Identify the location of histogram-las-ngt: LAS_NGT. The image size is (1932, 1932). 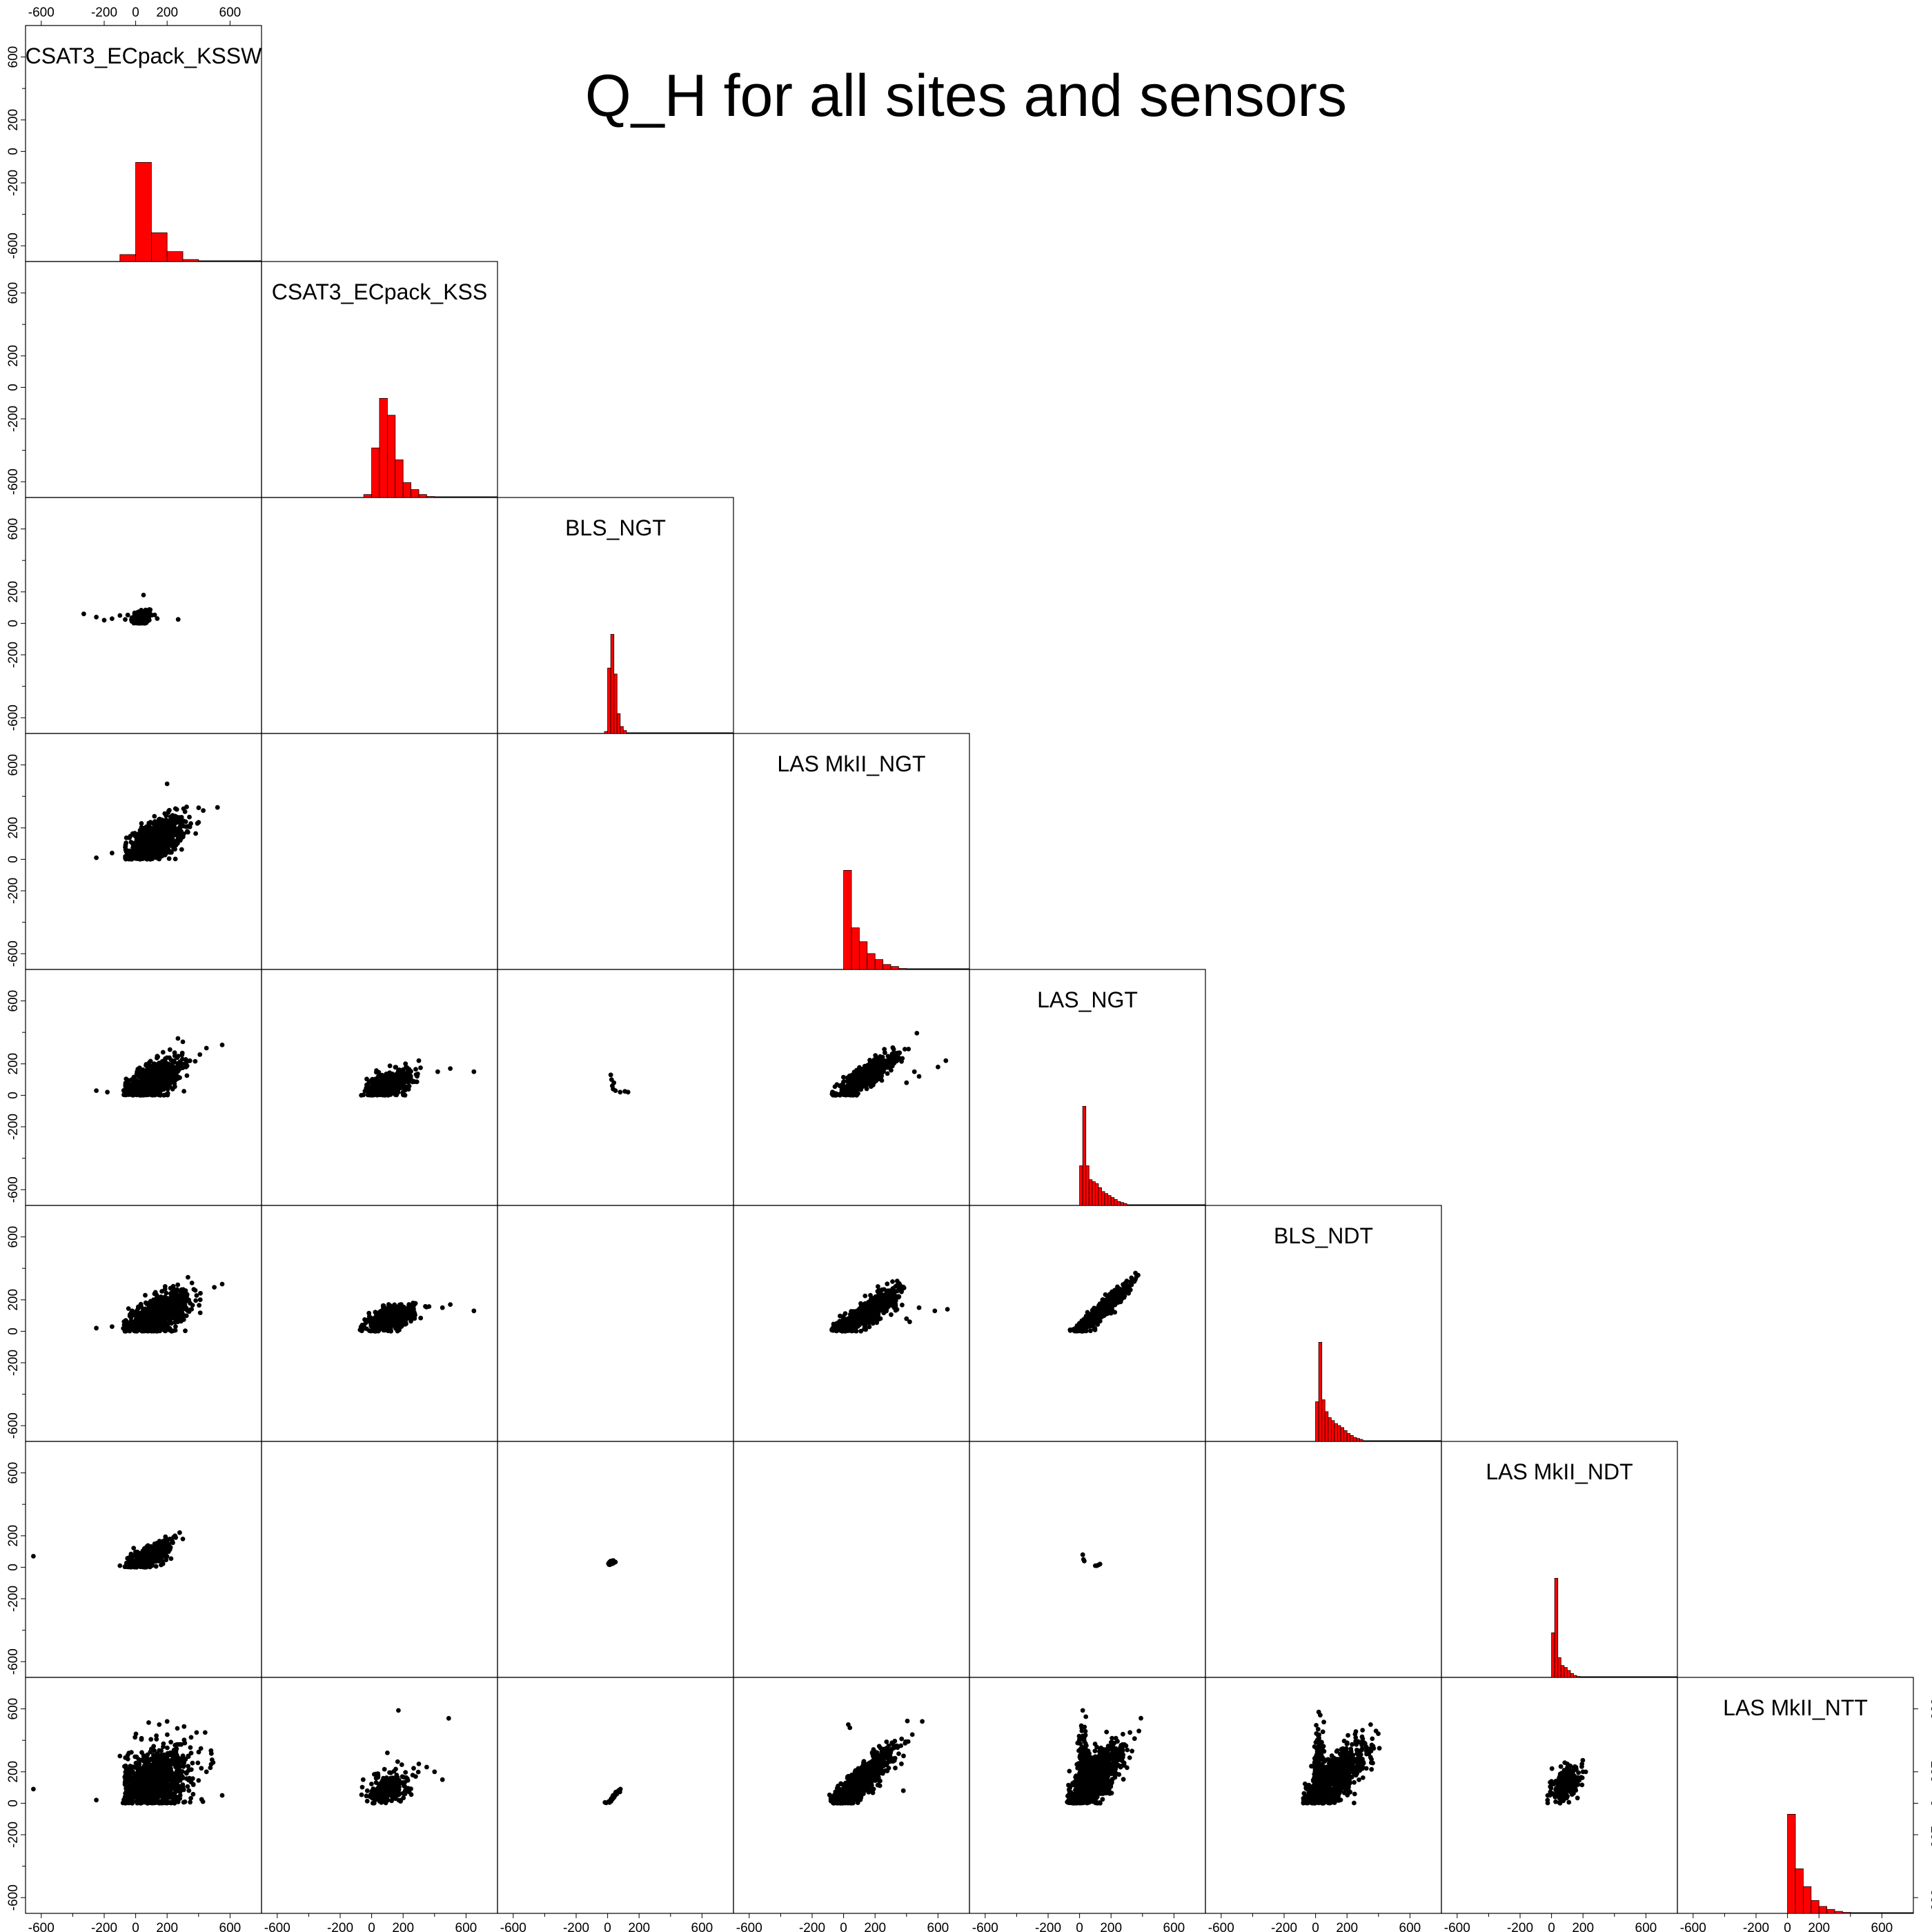
(1121, 1096).